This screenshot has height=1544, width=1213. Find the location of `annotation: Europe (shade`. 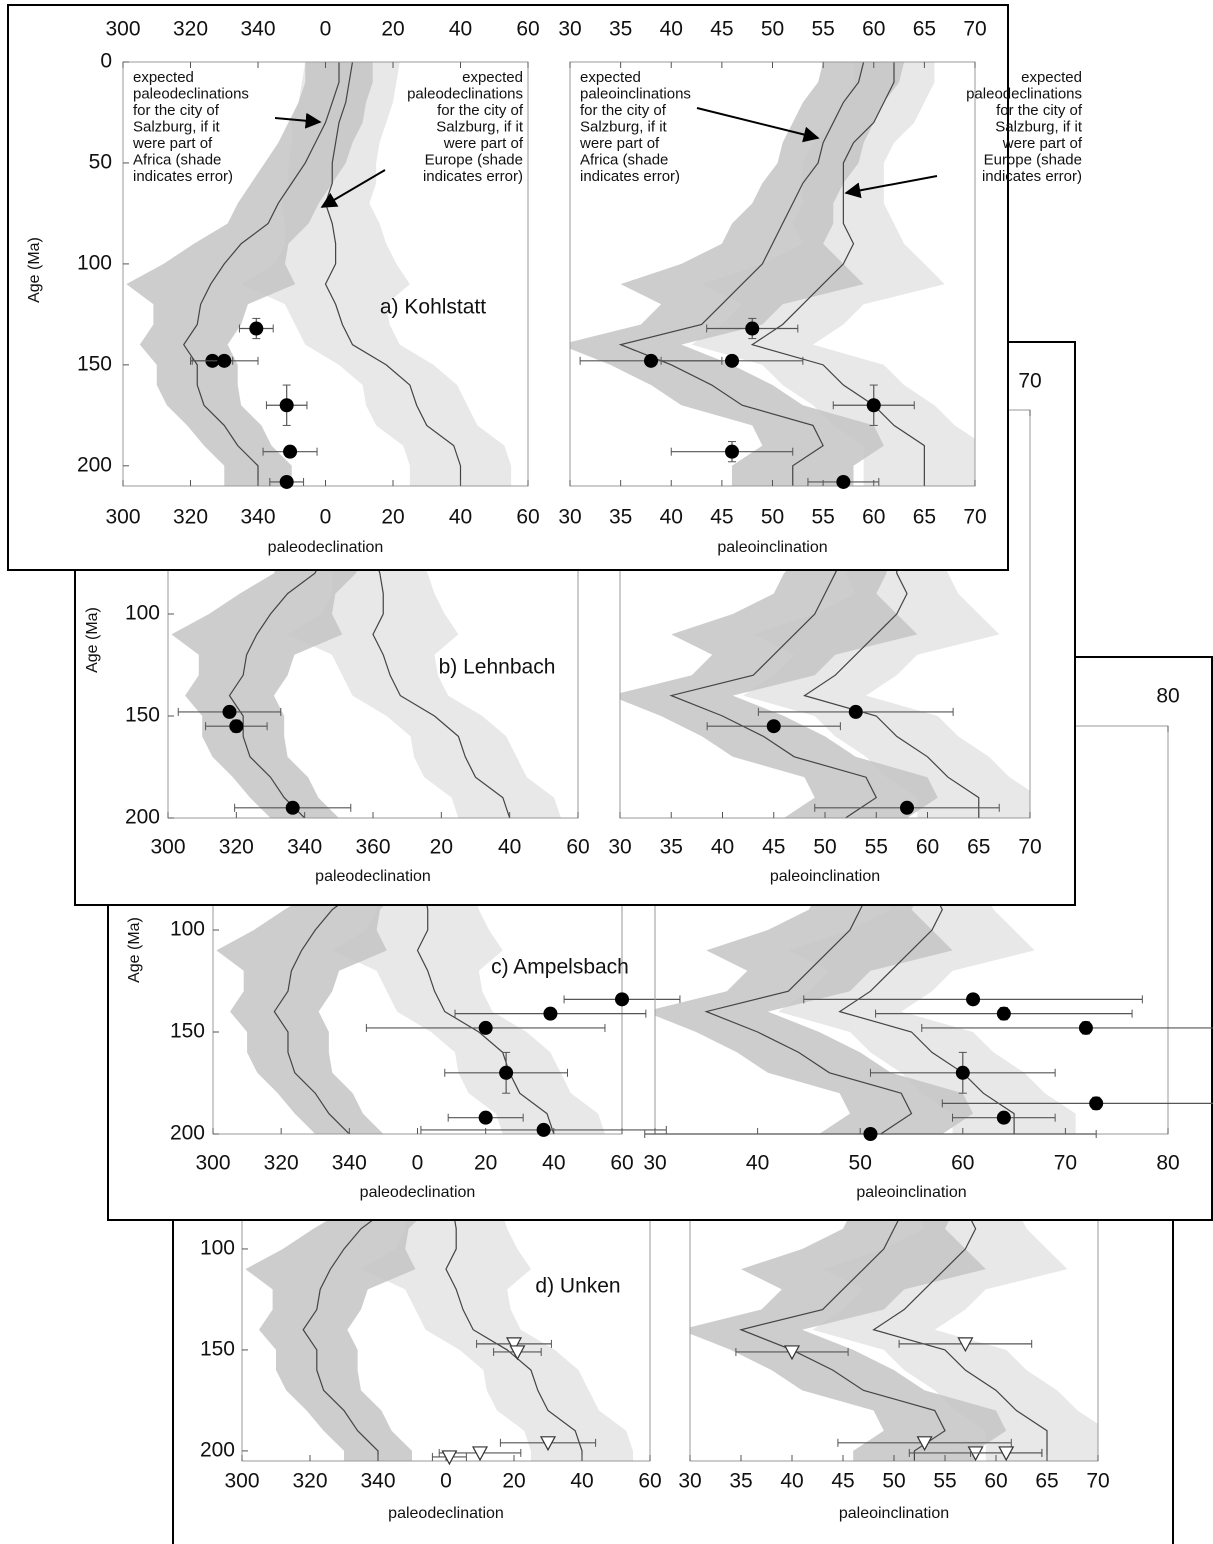

annotation: Europe (shade is located at coordinates (474, 159).